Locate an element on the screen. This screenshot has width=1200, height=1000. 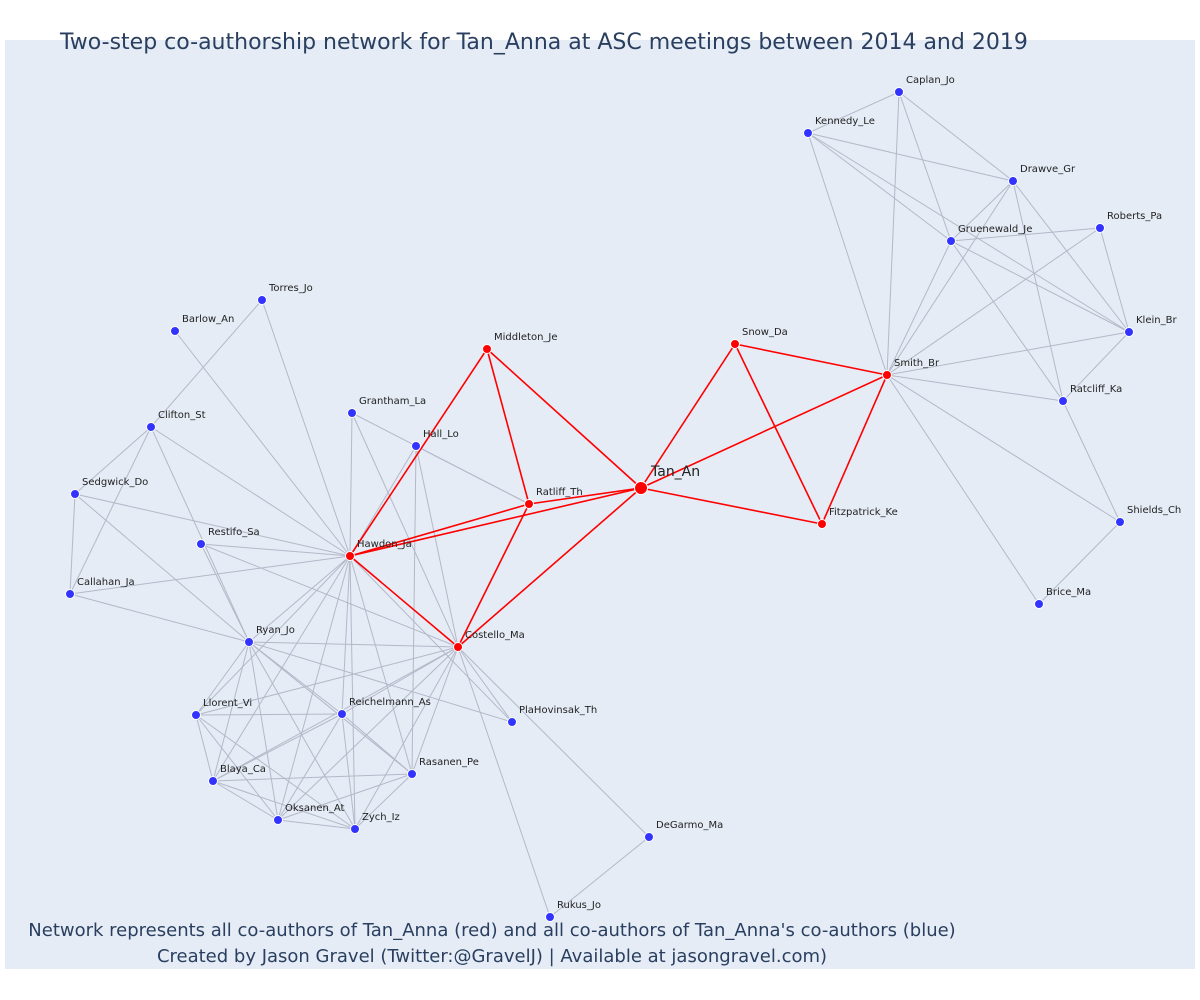
edge-ryan_jo-costello_ma is located at coordinates (353, 644).